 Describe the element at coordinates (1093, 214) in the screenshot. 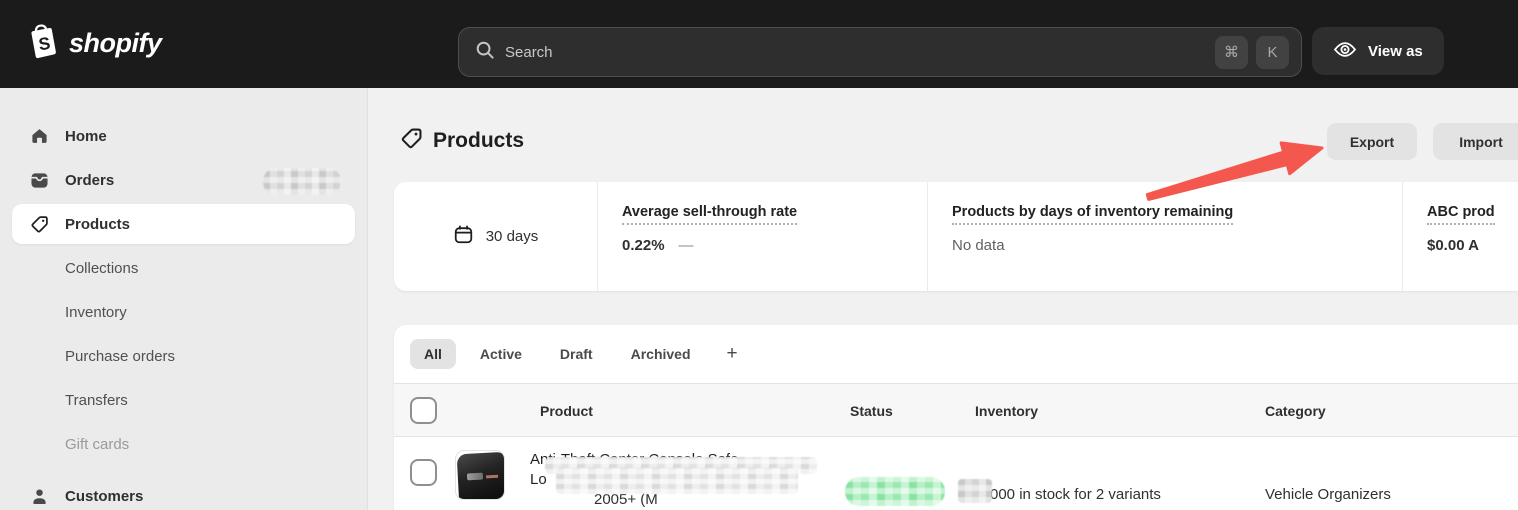

I see `metric-title: Products by days of inventory remaining` at that location.